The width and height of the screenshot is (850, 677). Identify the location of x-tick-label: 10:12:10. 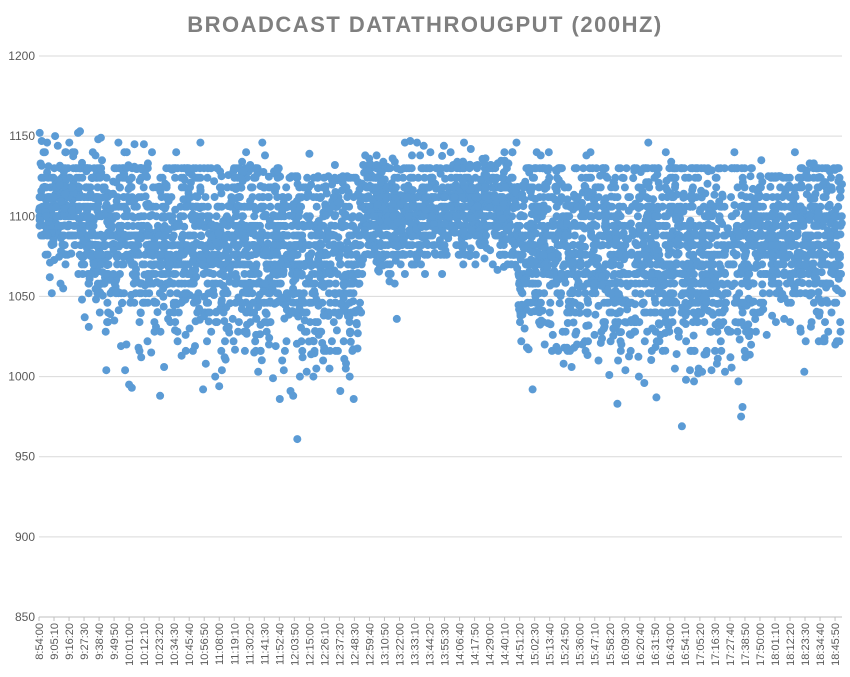
(145, 644).